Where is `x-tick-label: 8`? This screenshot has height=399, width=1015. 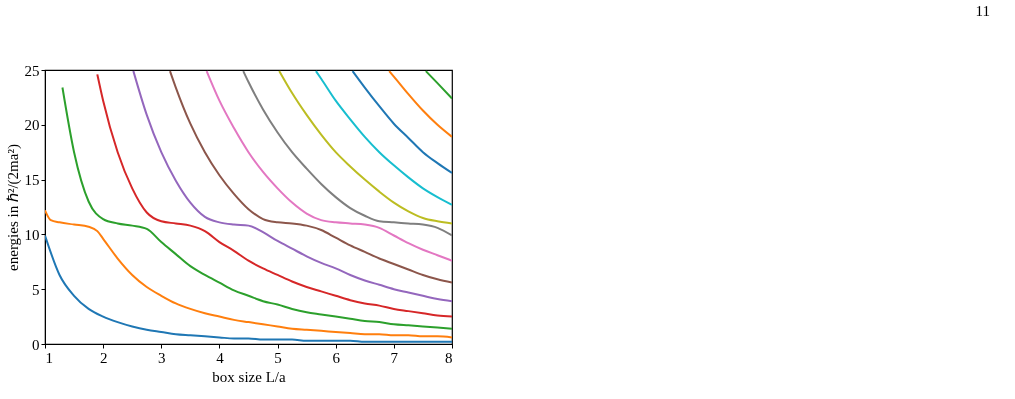
x-tick-label: 8 is located at coordinates (449, 357).